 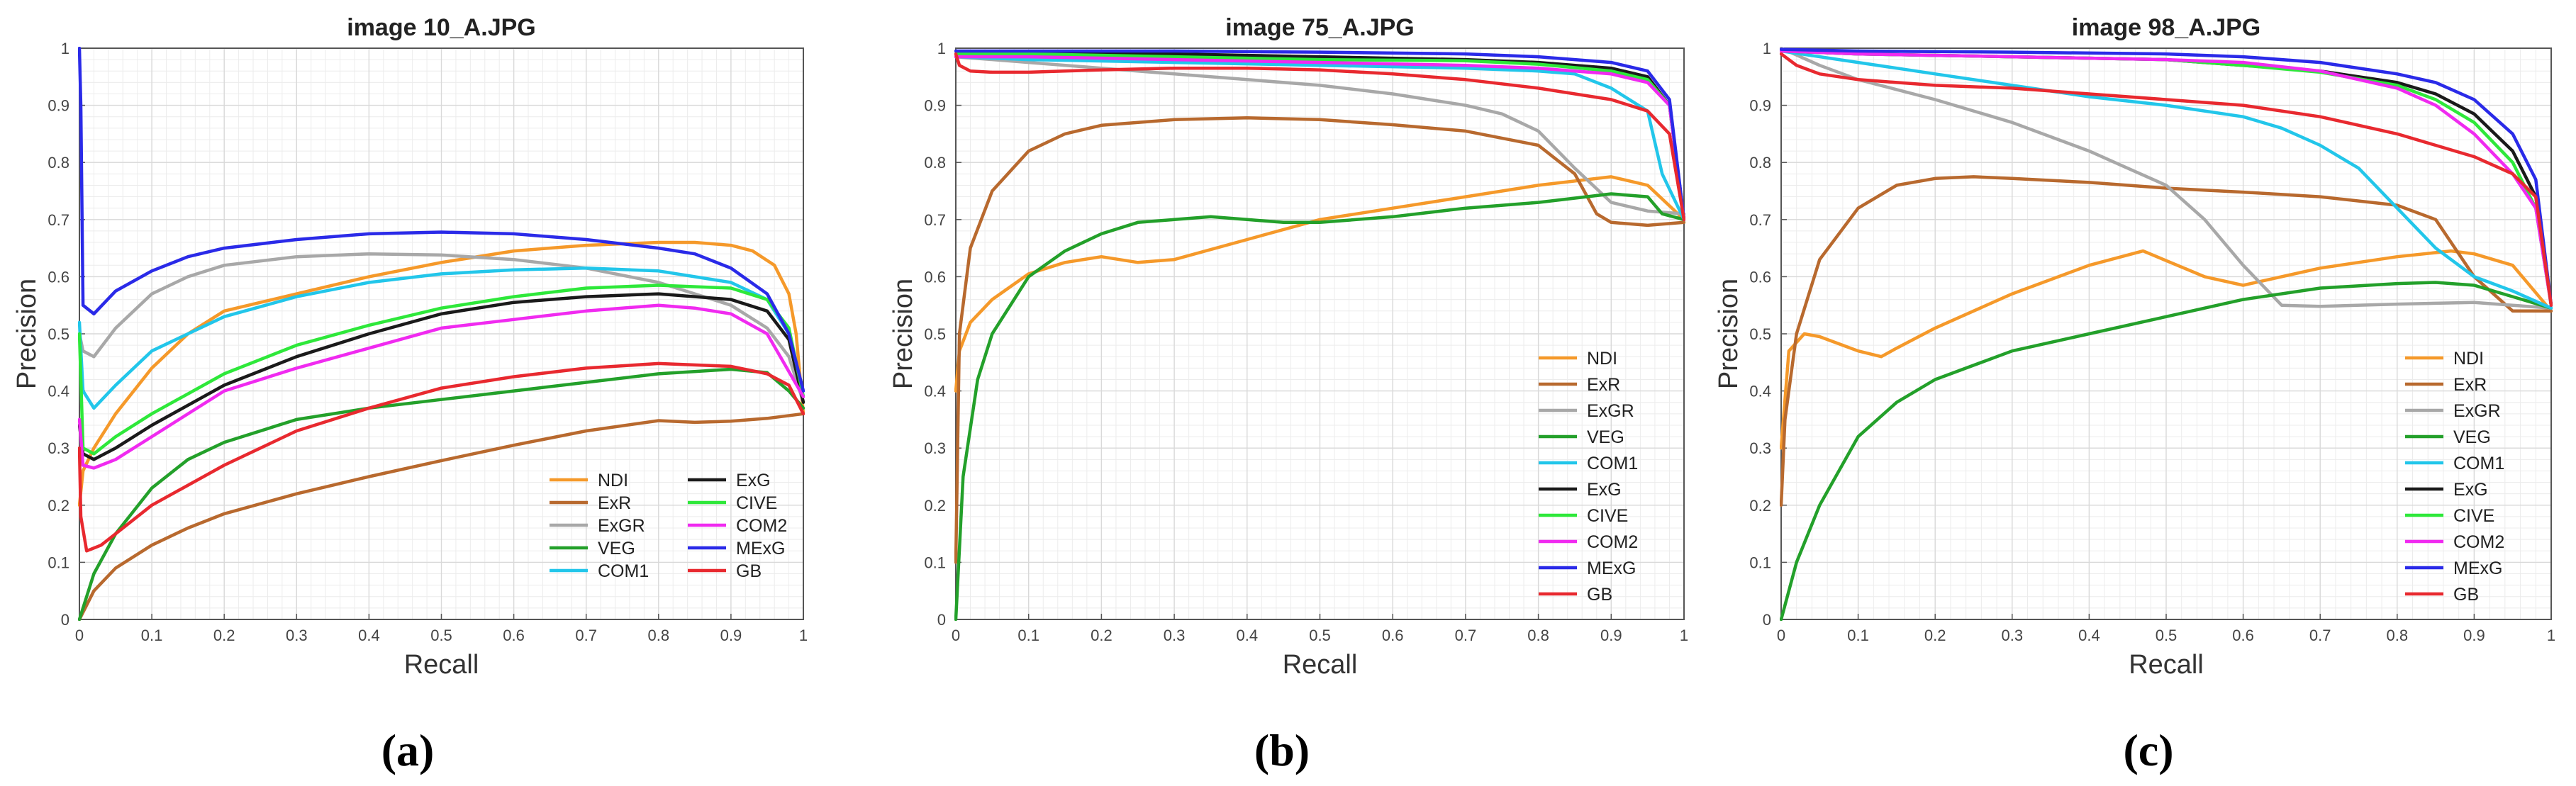 I want to click on x-tick-label: 0.4, so click(x=2089, y=636).